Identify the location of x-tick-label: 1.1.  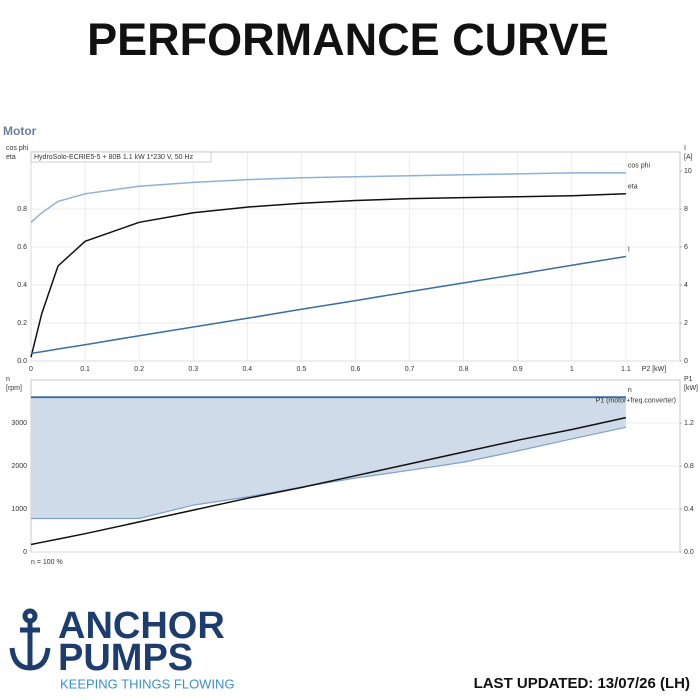
(626, 369).